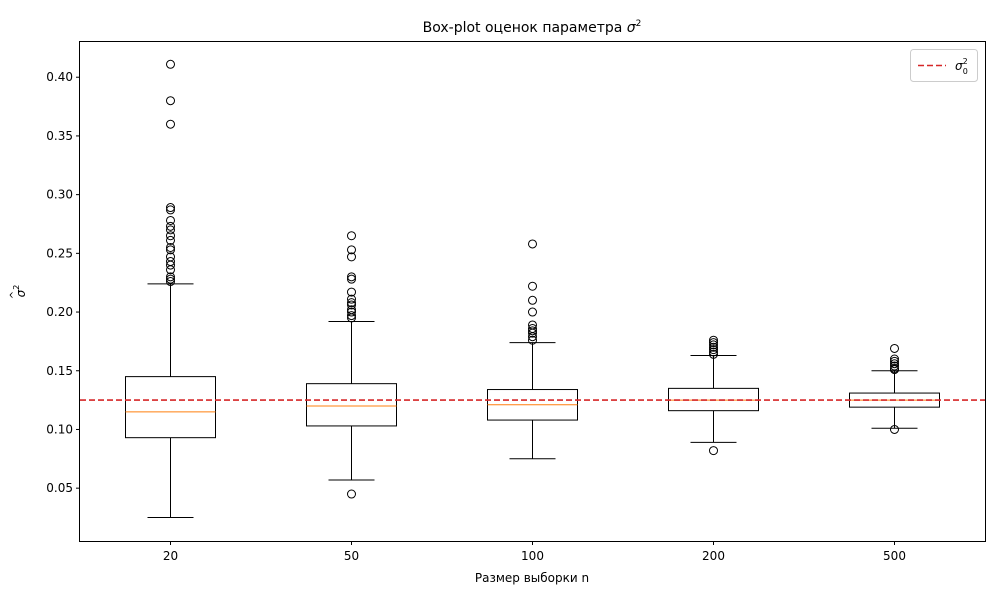  What do you see at coordinates (63, 282) in the screenshot?
I see `y-axis-ticks: 0.05 0.10 0.15 0.20 0.25 0.30 0.35 0.40` at bounding box center [63, 282].